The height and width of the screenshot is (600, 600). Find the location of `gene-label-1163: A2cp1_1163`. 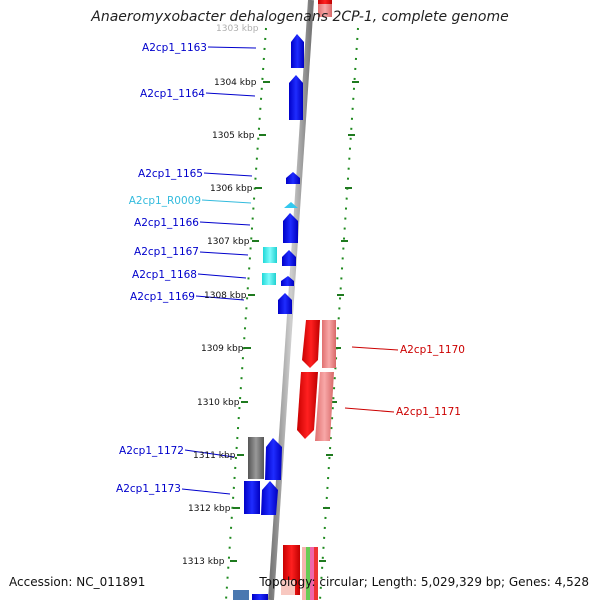

gene-label-1163: A2cp1_1163 is located at coordinates (174, 48).